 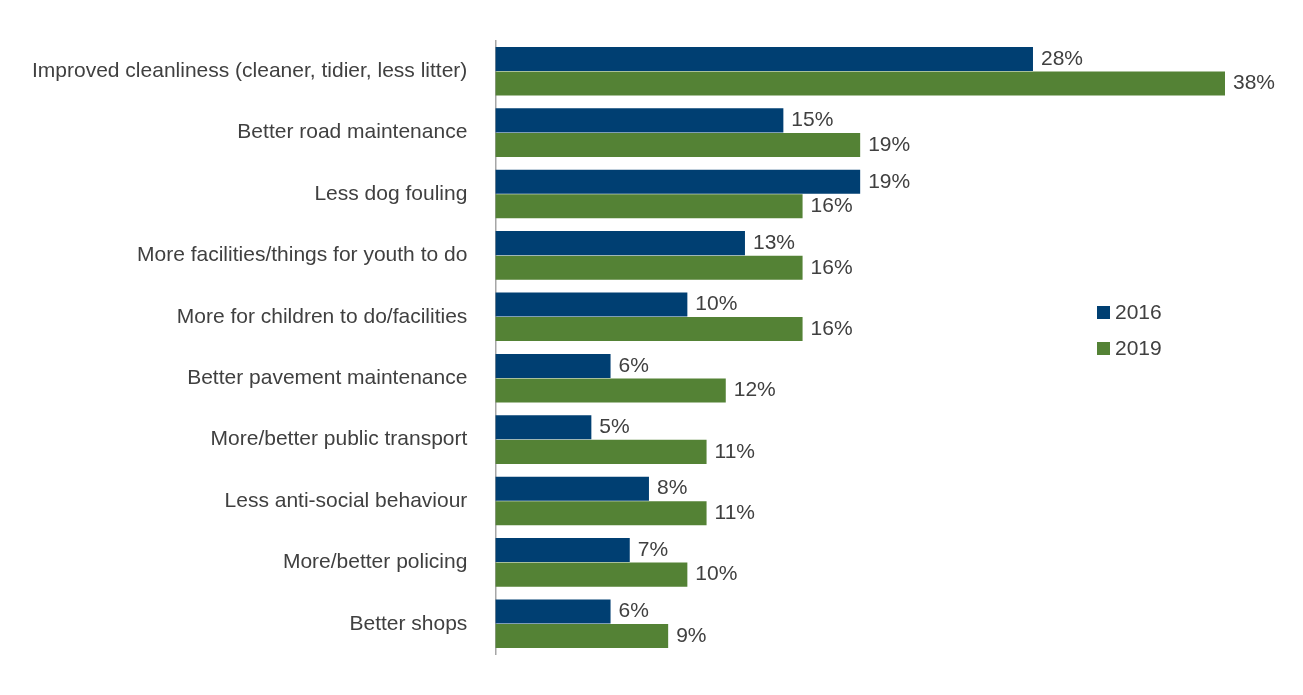 I want to click on y-tick-label: More for children to do/facilities, so click(x=322, y=315).